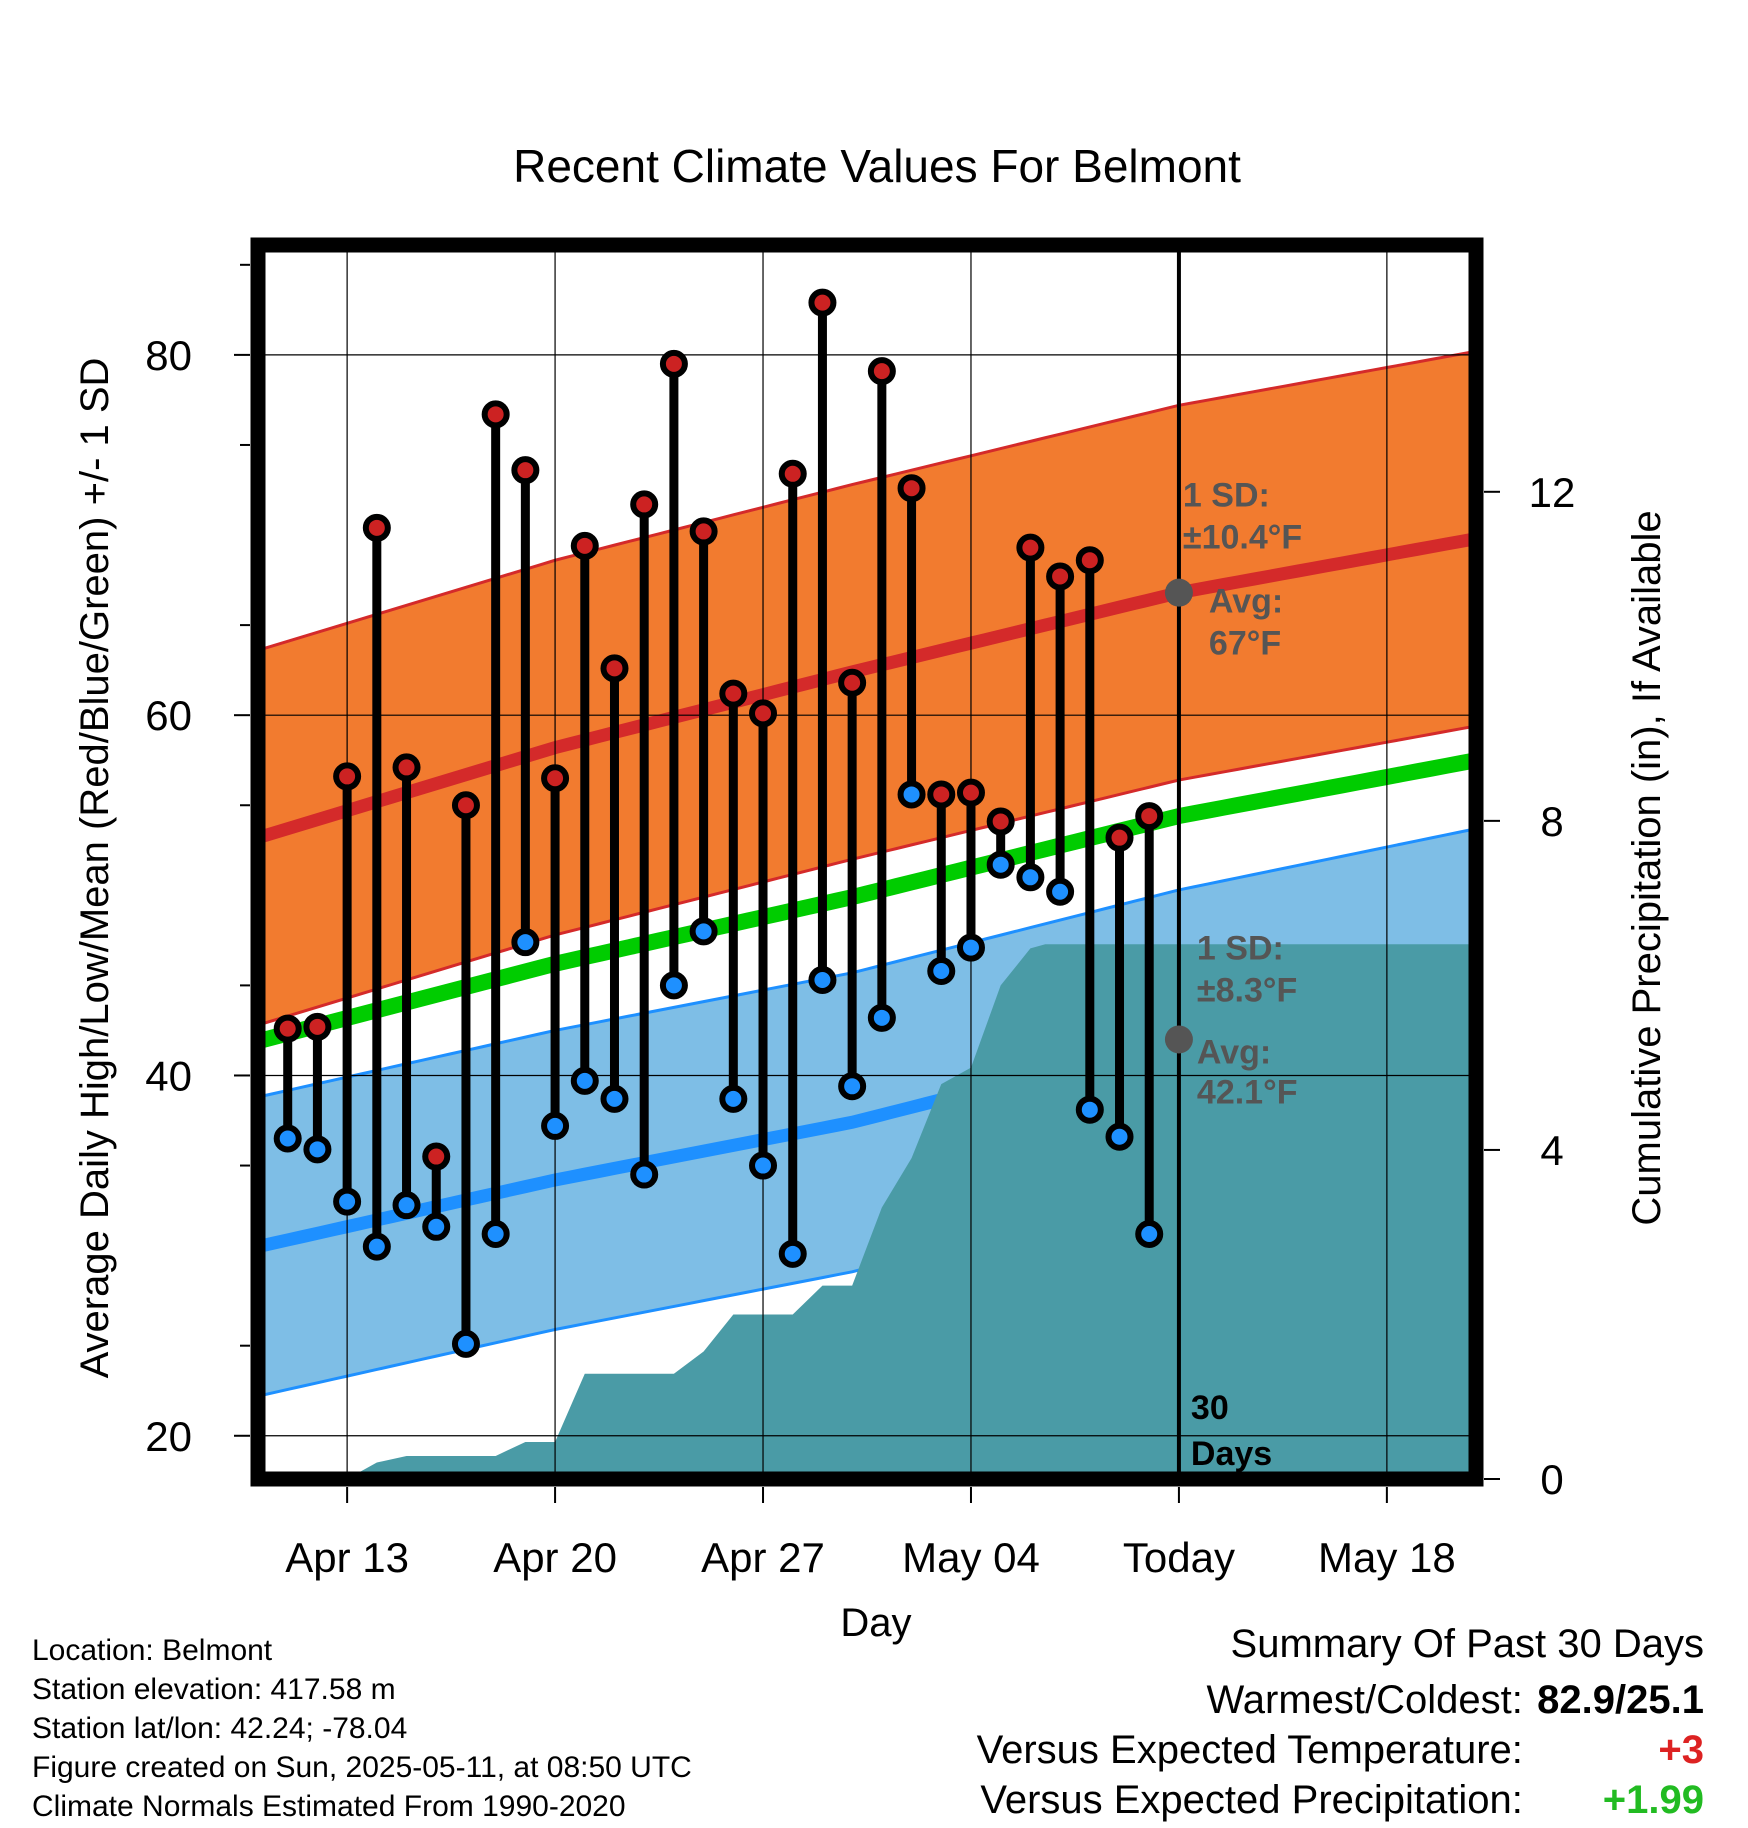 The image size is (1748, 1828). Describe the element at coordinates (1245, 644) in the screenshot. I see `high-annotation-3: 67°F` at that location.